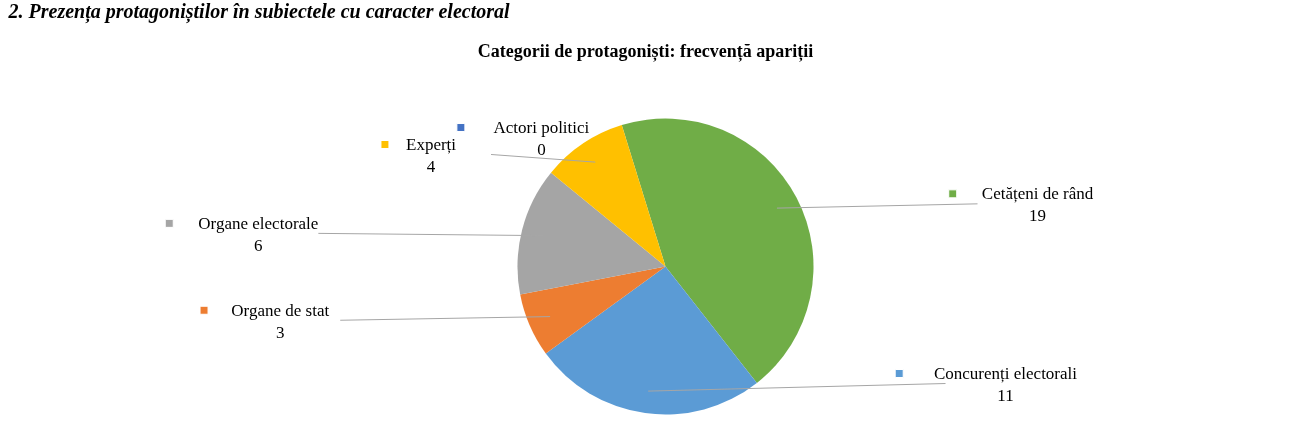  I want to click on data-label: 6, so click(258, 245).